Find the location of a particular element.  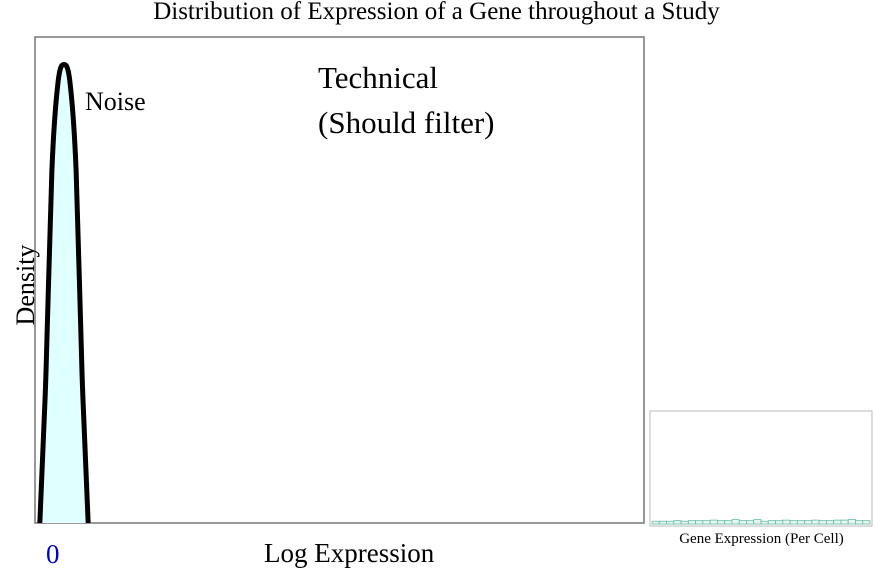

annotation-noise: Noise is located at coordinates (115, 101).